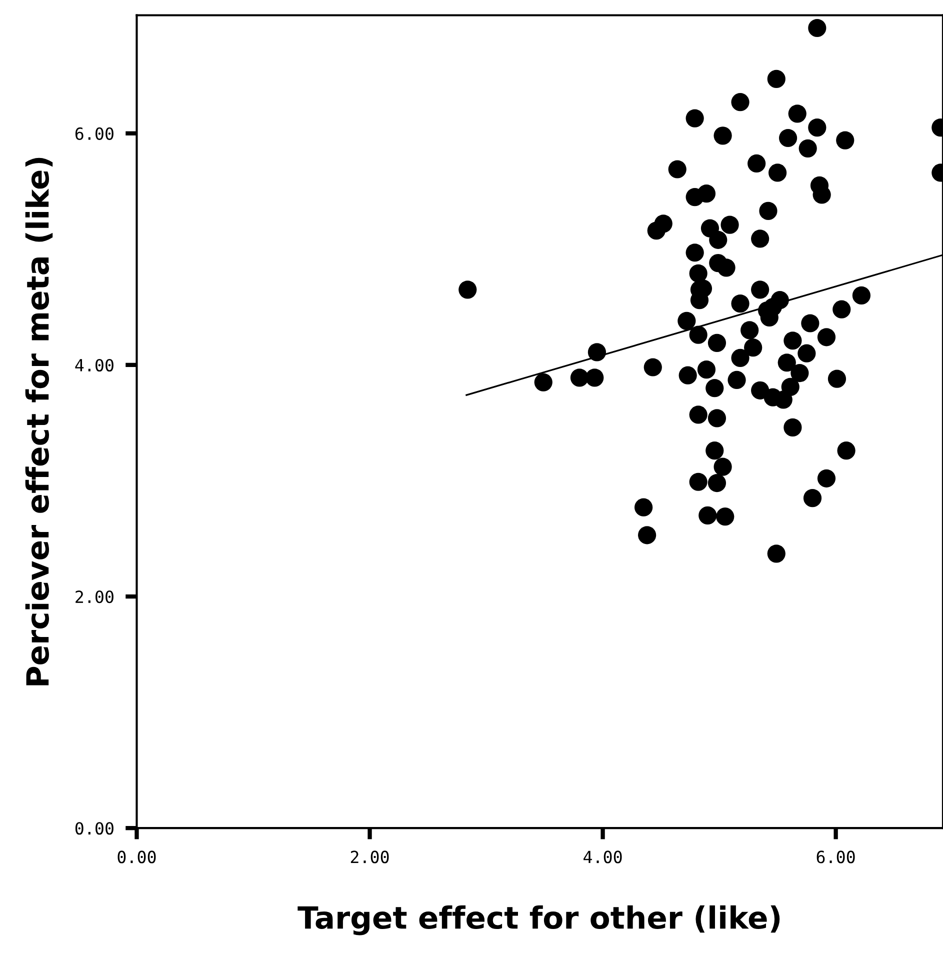  What do you see at coordinates (835, 857) in the screenshot?
I see `x-tick-label: 6.00` at bounding box center [835, 857].